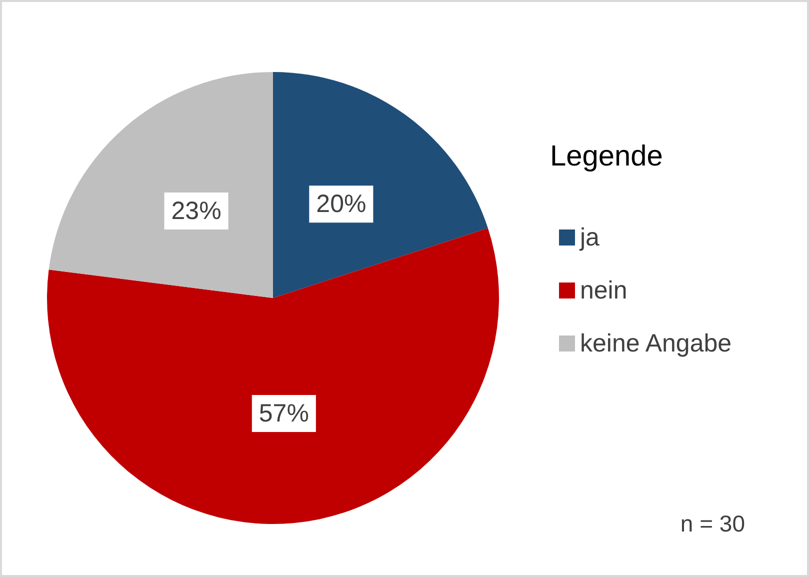 This screenshot has height=577, width=809. What do you see at coordinates (341, 204) in the screenshot?
I see `data-label: 20%` at bounding box center [341, 204].